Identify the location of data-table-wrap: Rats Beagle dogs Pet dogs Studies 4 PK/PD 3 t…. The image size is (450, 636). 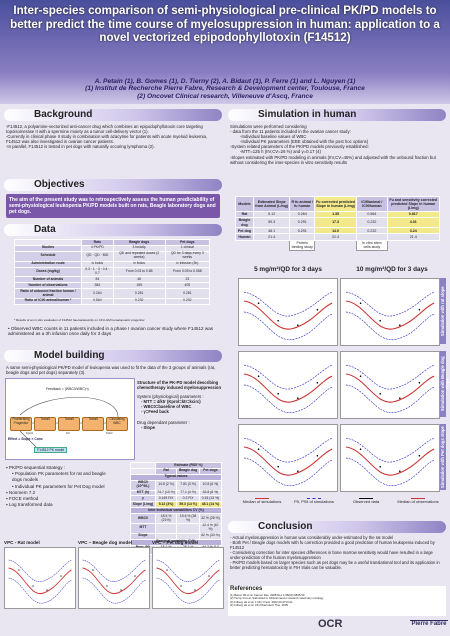
(112, 272).